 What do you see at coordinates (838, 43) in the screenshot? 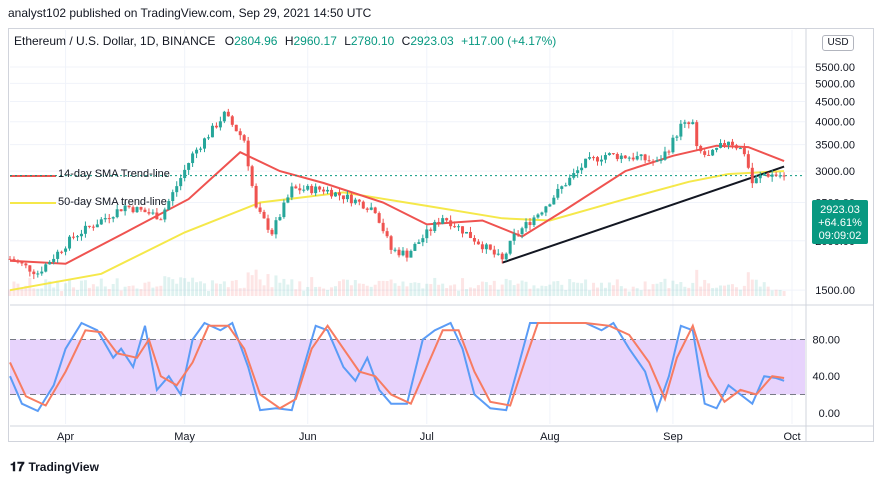
I see `currency-button: USD` at bounding box center [838, 43].